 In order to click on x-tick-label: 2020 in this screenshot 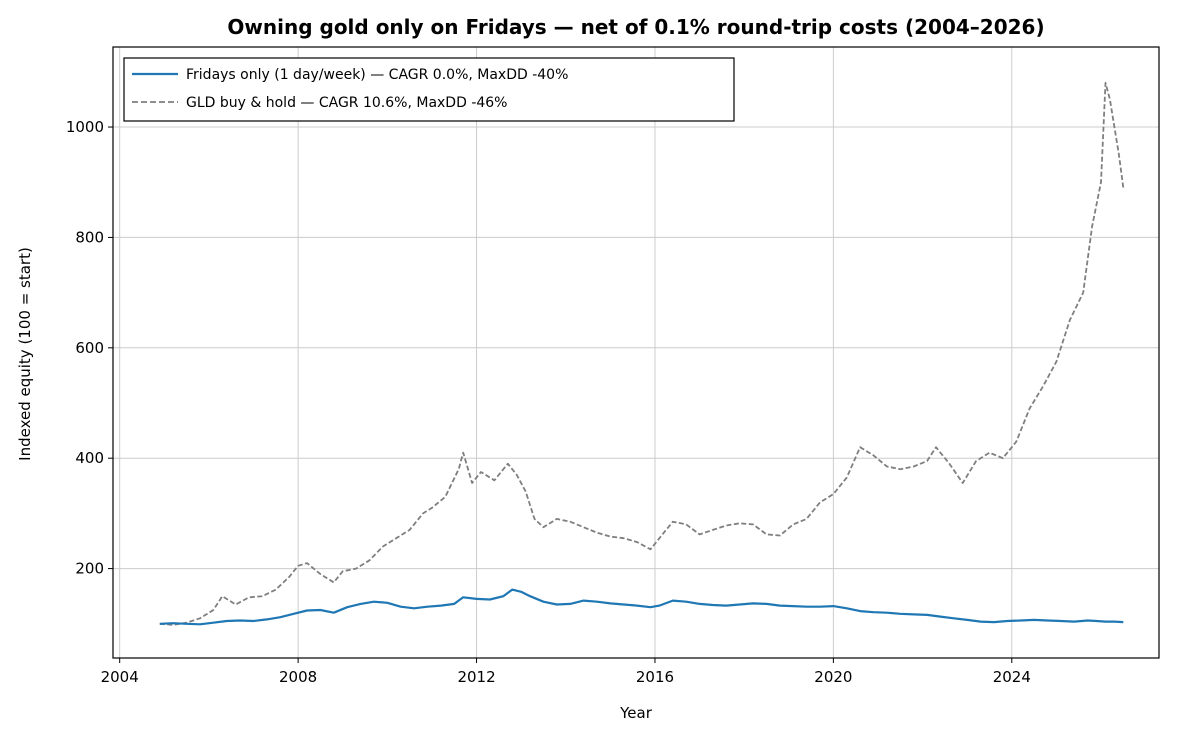, I will do `click(833, 677)`.